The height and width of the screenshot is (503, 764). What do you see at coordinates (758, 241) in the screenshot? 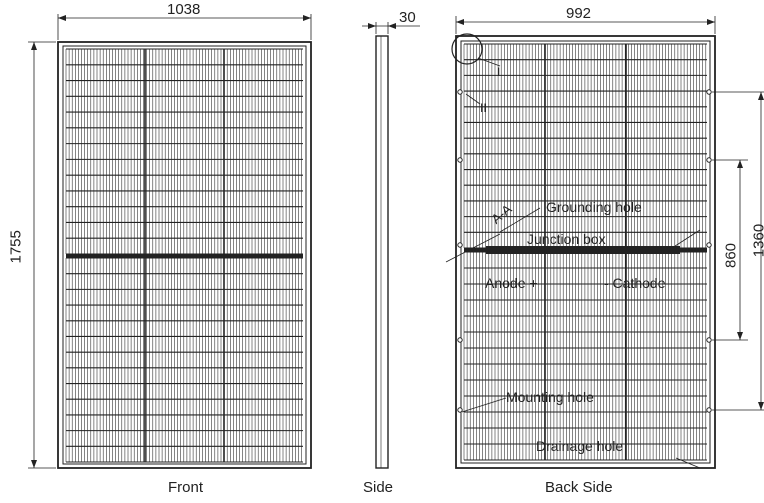
I see `hole-spacing-1360-dimension: 1360` at bounding box center [758, 241].